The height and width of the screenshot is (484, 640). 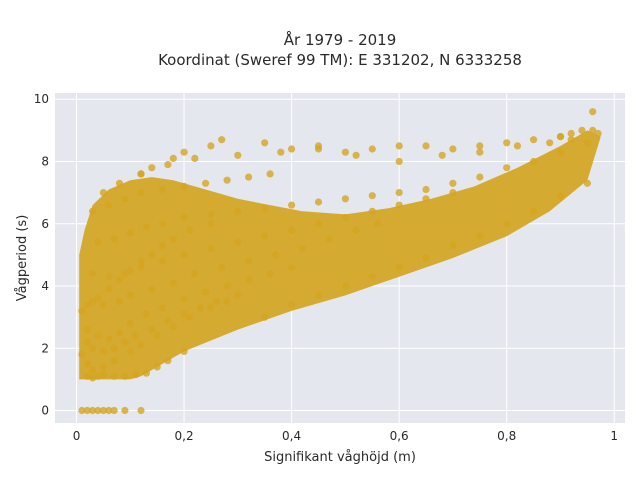 I want to click on y-tick-label: 4, so click(x=45, y=286).